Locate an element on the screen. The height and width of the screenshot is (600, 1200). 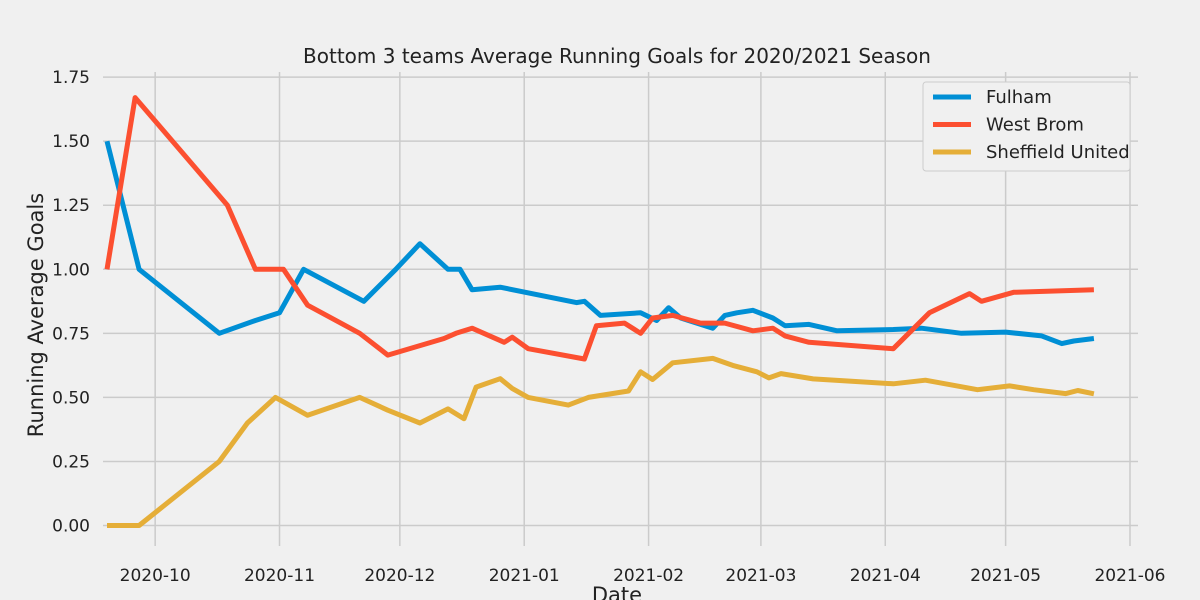
legend-label: Sheffield United is located at coordinates (1058, 152).